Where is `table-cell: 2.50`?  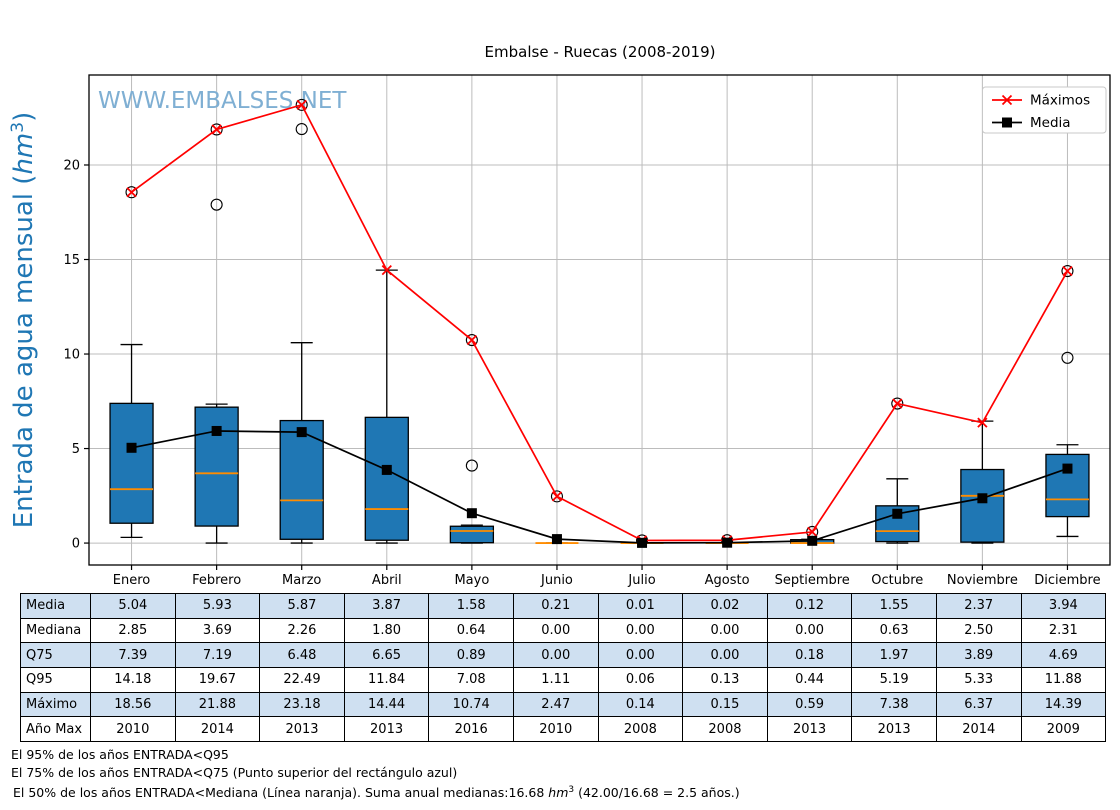 table-cell: 2.50 is located at coordinates (978, 630).